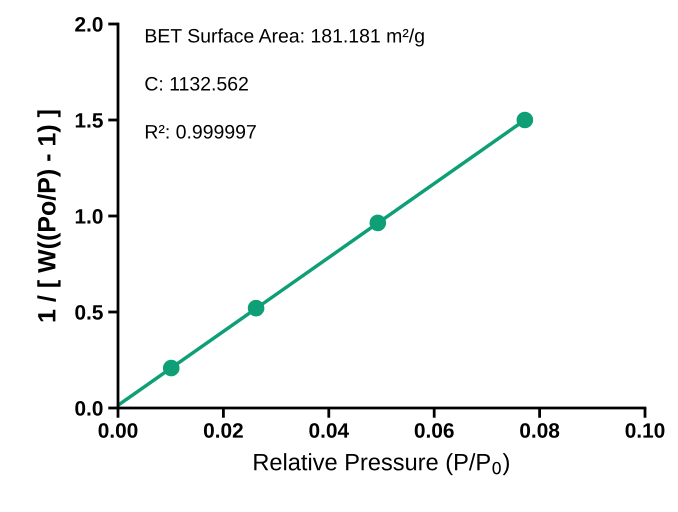  What do you see at coordinates (381, 464) in the screenshot?
I see `x-axis-title: Relative Pressure (P/P$_{0}$)` at bounding box center [381, 464].